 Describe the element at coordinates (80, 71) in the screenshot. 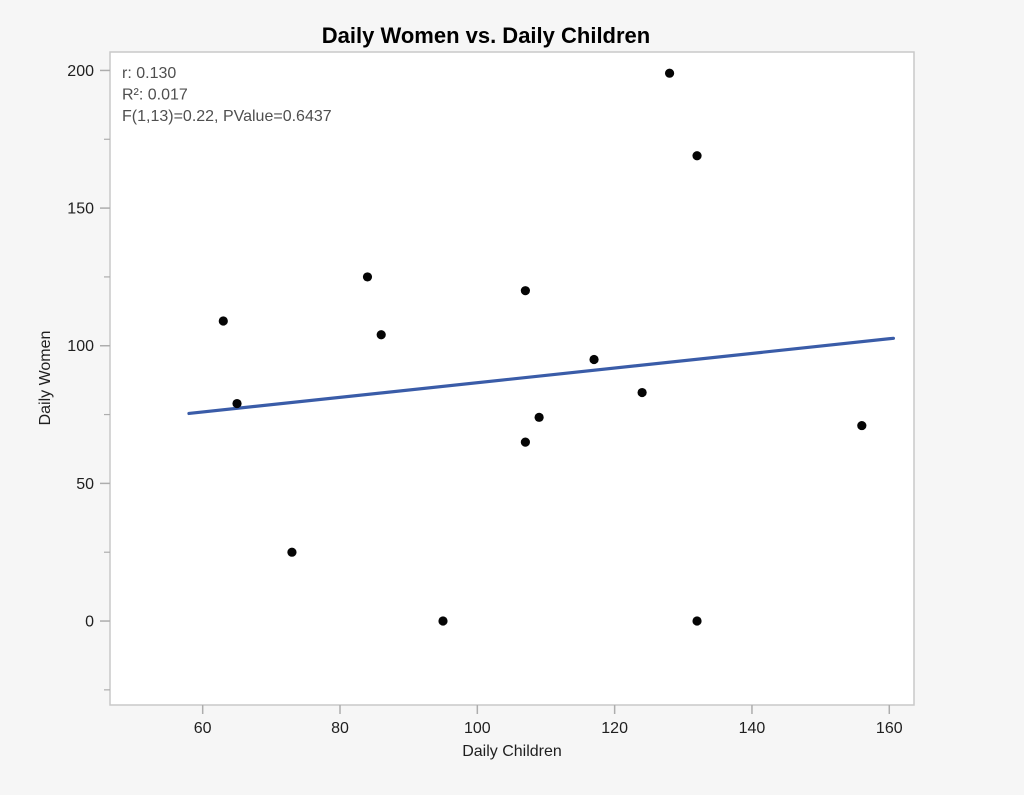

I see `y-tick-label: 200` at that location.